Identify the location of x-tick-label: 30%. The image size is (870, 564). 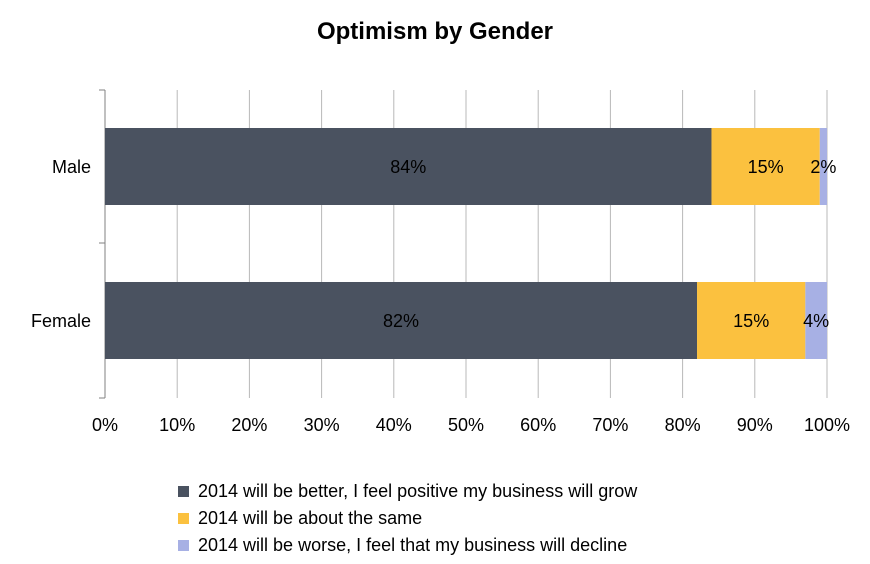
(322, 425).